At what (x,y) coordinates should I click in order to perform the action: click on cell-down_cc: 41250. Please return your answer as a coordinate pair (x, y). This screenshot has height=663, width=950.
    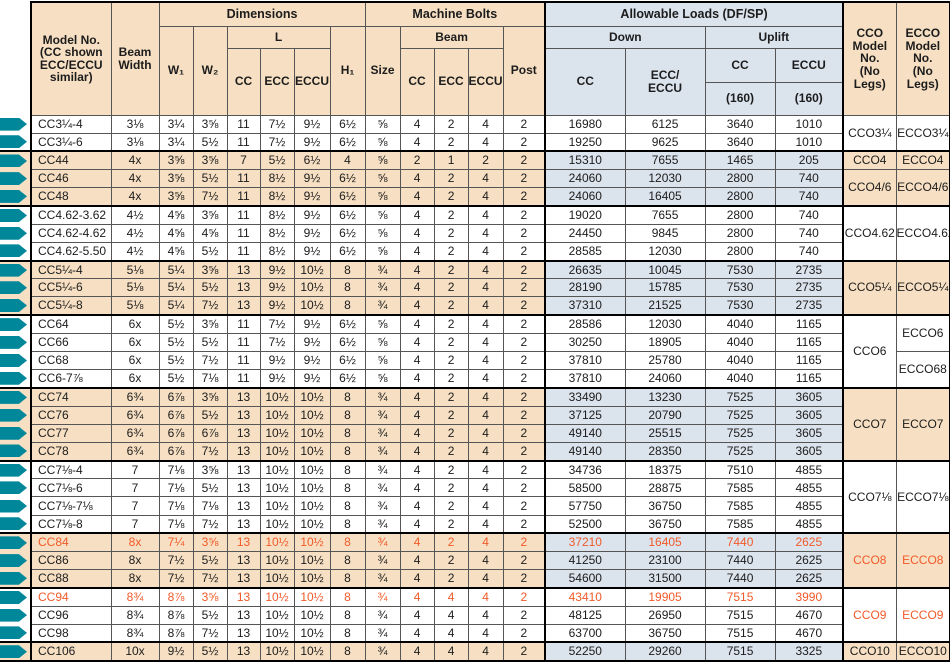
    Looking at the image, I should click on (585, 560).